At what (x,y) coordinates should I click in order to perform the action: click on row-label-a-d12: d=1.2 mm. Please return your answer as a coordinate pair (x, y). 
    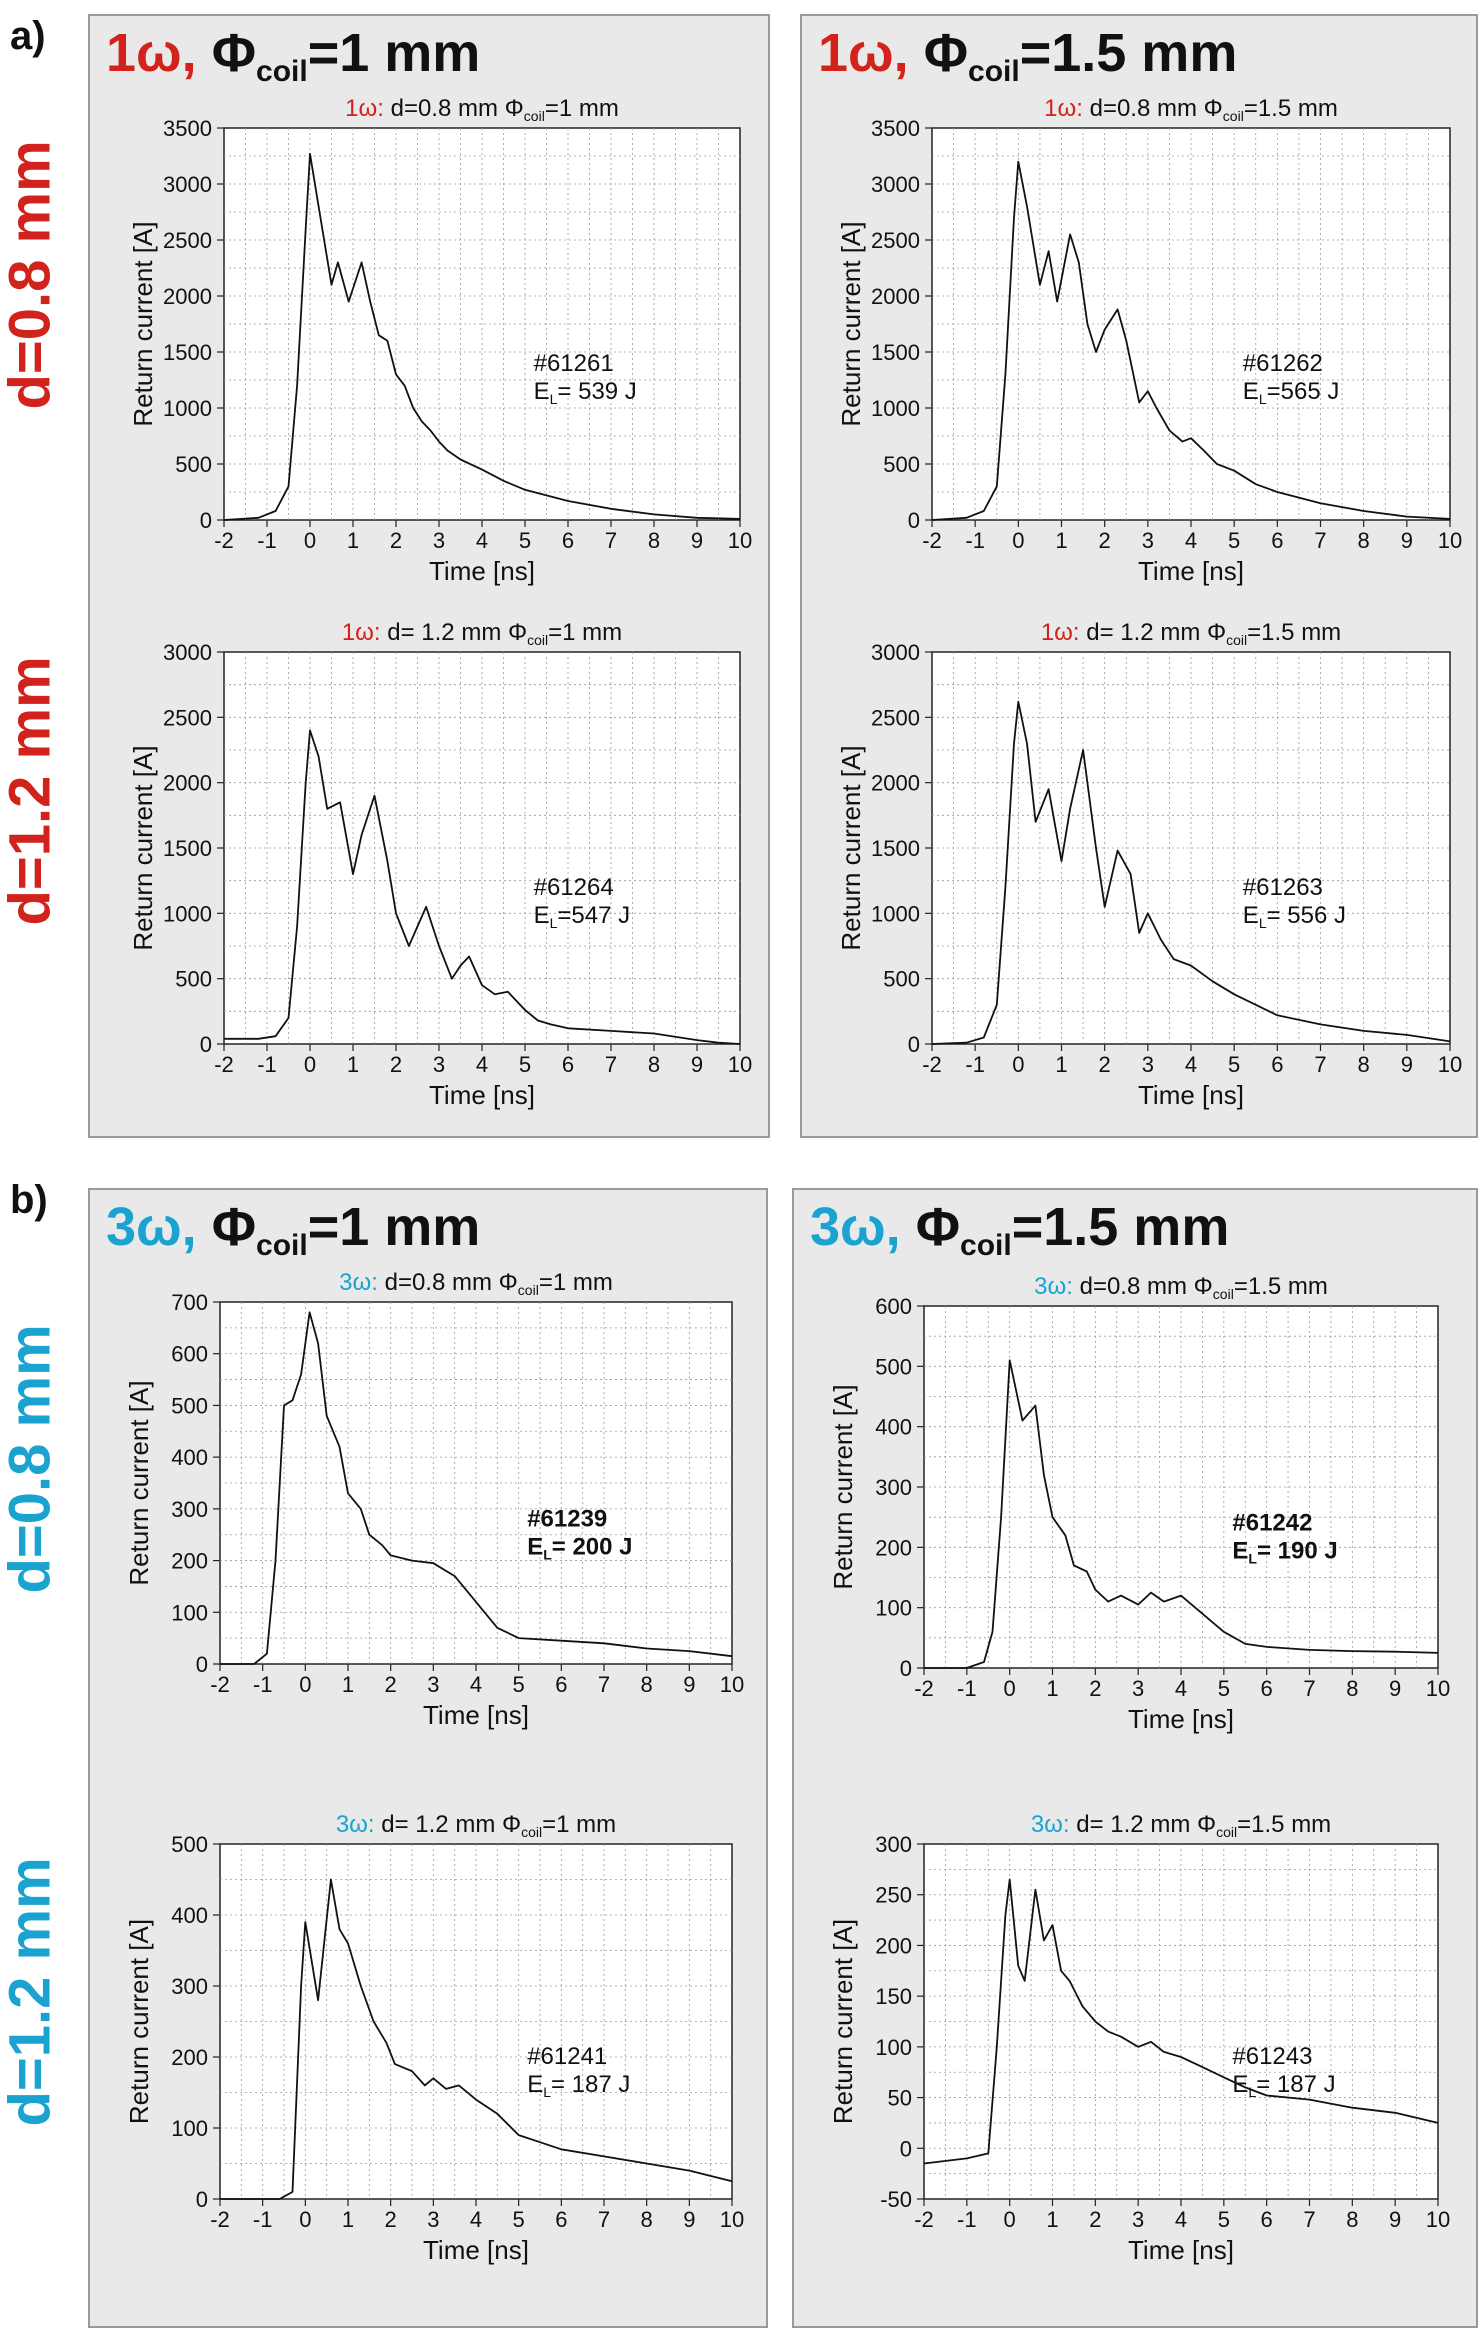
    Looking at the image, I should click on (31, 791).